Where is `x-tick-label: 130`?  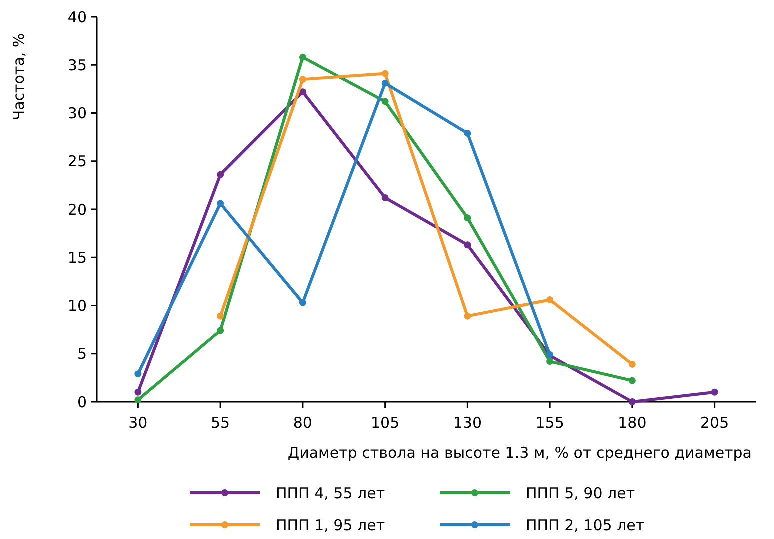 x-tick-label: 130 is located at coordinates (467, 423).